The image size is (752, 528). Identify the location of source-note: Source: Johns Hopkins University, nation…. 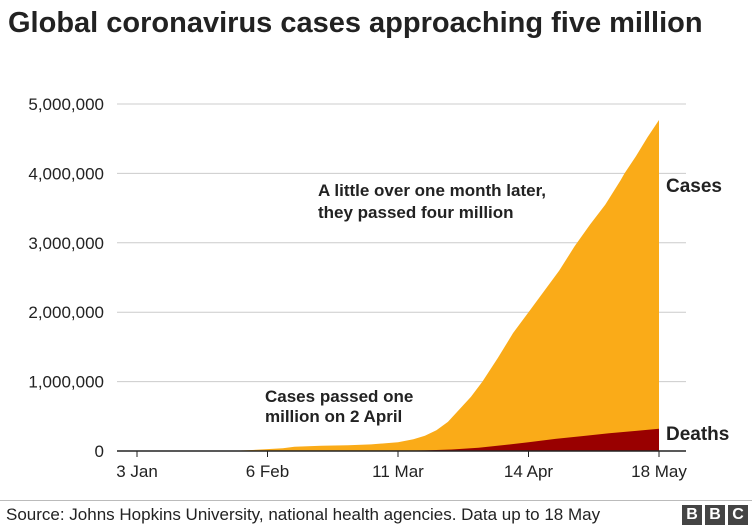
(303, 514).